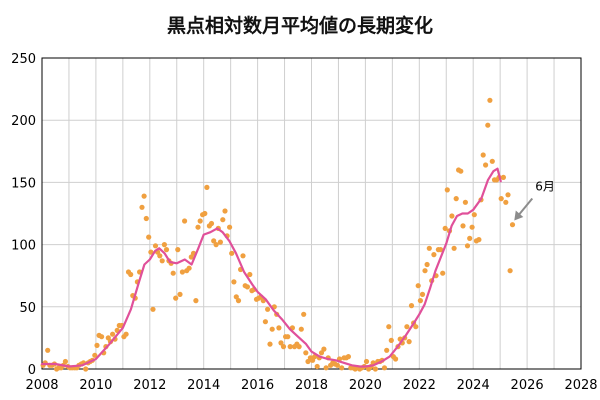 The height and width of the screenshot is (400, 600). I want to click on y-tick-label: 200, so click(23, 121).